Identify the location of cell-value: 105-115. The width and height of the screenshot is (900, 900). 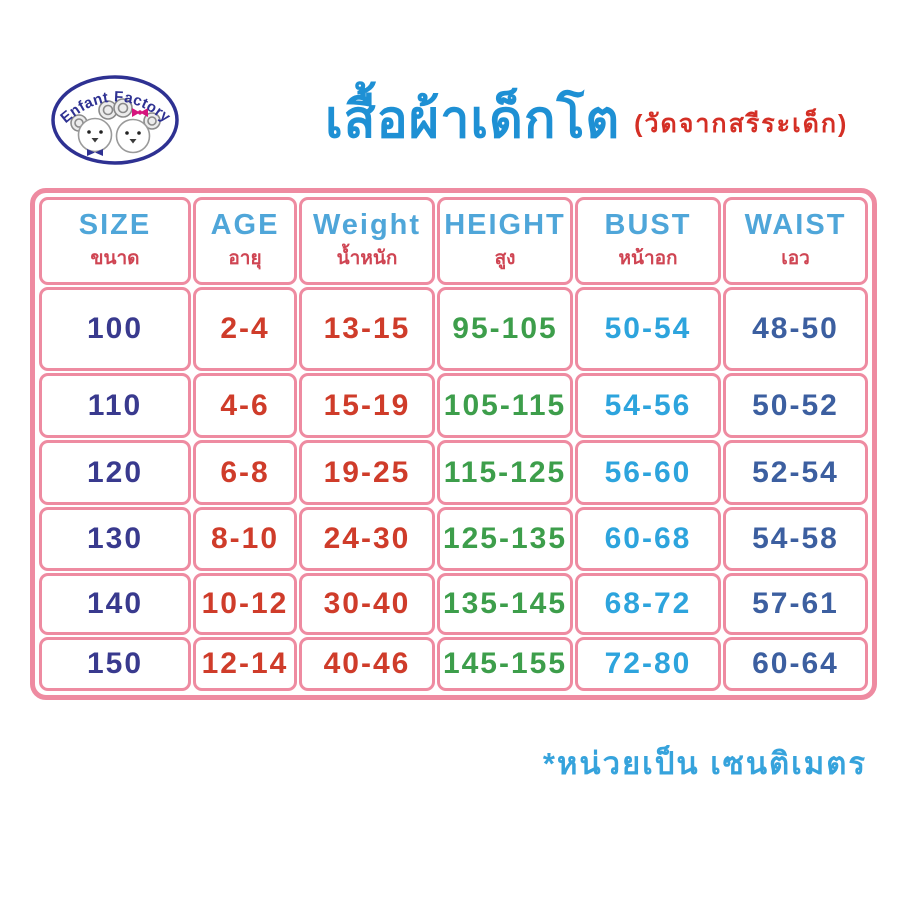
(505, 405).